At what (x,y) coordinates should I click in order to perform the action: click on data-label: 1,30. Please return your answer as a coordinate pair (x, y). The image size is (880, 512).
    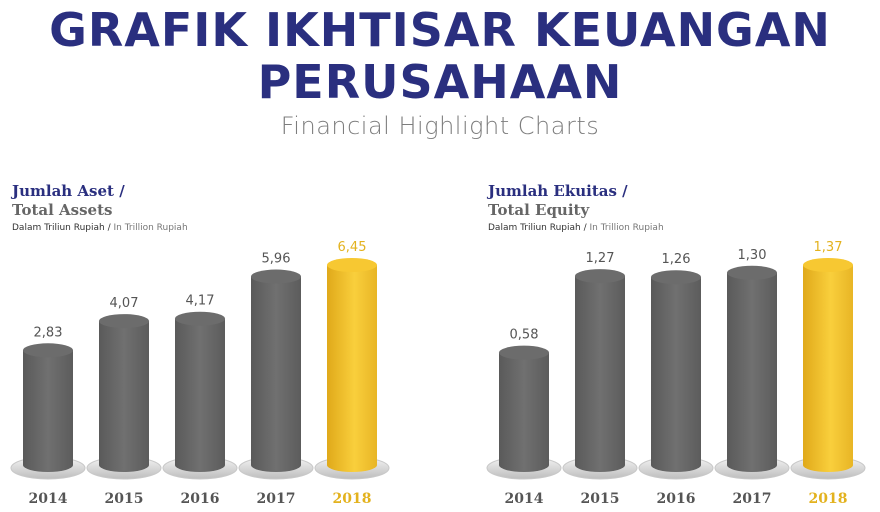
    Looking at the image, I should click on (752, 255).